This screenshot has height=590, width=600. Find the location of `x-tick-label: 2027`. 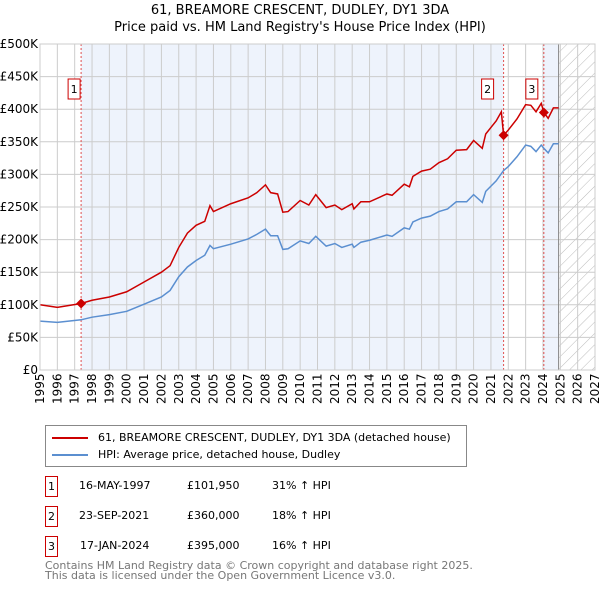

x-tick-label: 2027 is located at coordinates (594, 388).